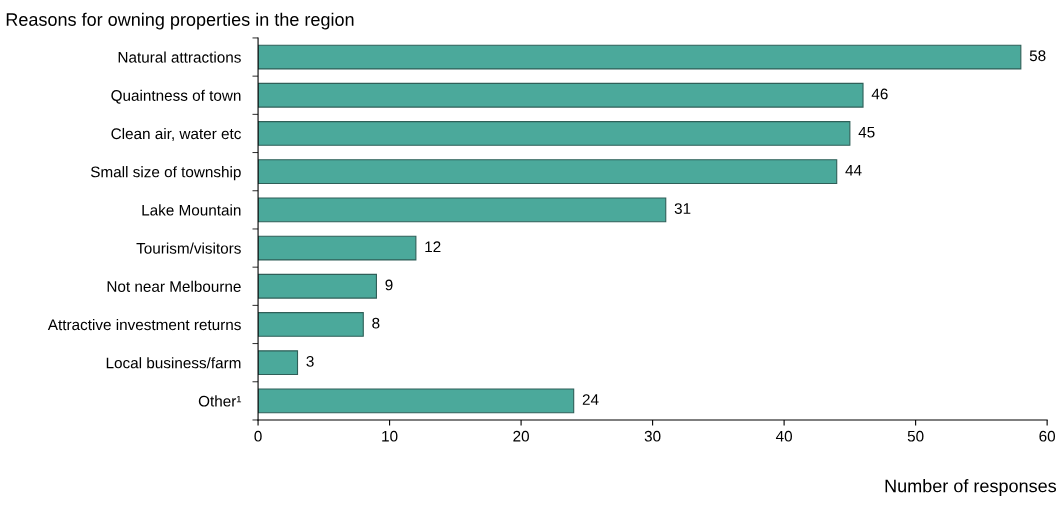 The height and width of the screenshot is (506, 1062). Describe the element at coordinates (165, 173) in the screenshot. I see `y-tick-label: Small size of township` at that location.